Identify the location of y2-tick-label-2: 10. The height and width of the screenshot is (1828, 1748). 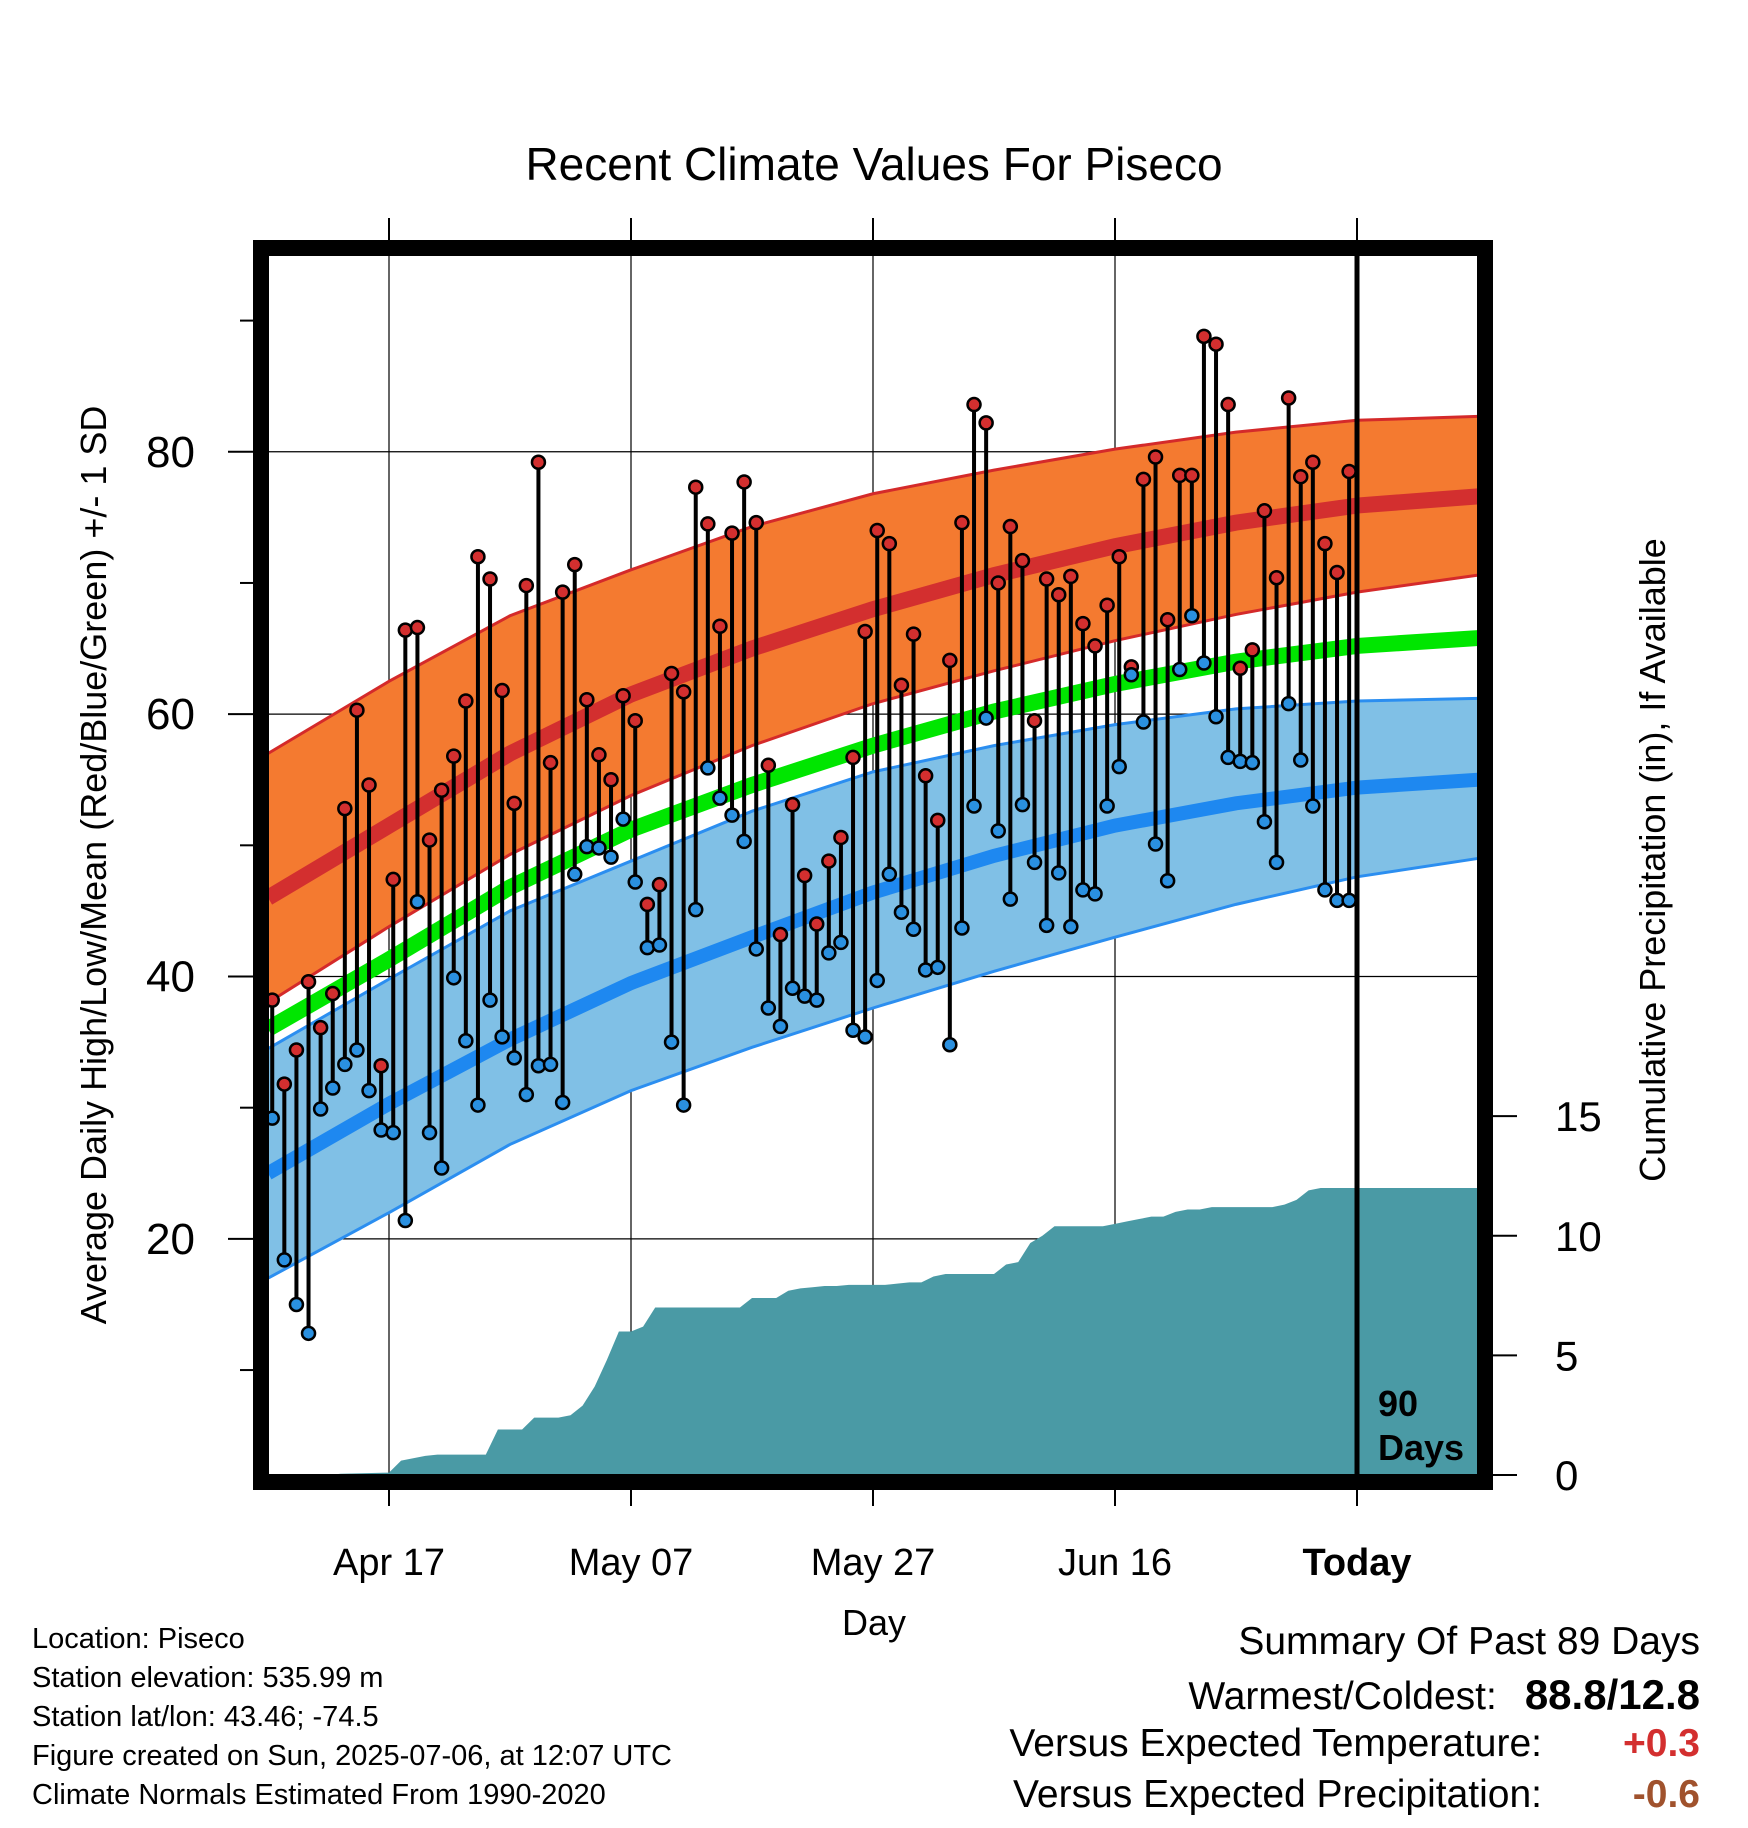
(1578, 1236).